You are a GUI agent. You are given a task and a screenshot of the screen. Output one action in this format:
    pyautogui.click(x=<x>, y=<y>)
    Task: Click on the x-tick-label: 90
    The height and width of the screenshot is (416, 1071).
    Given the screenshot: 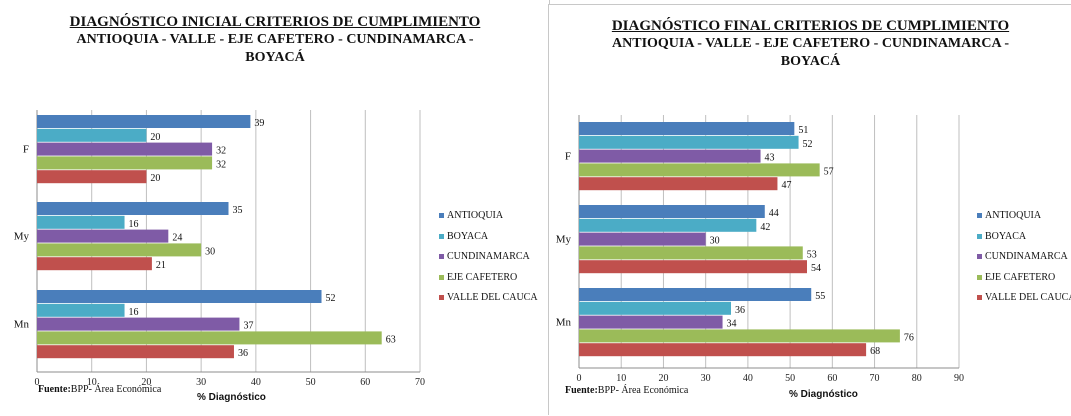 What is the action you would take?
    pyautogui.click(x=959, y=378)
    